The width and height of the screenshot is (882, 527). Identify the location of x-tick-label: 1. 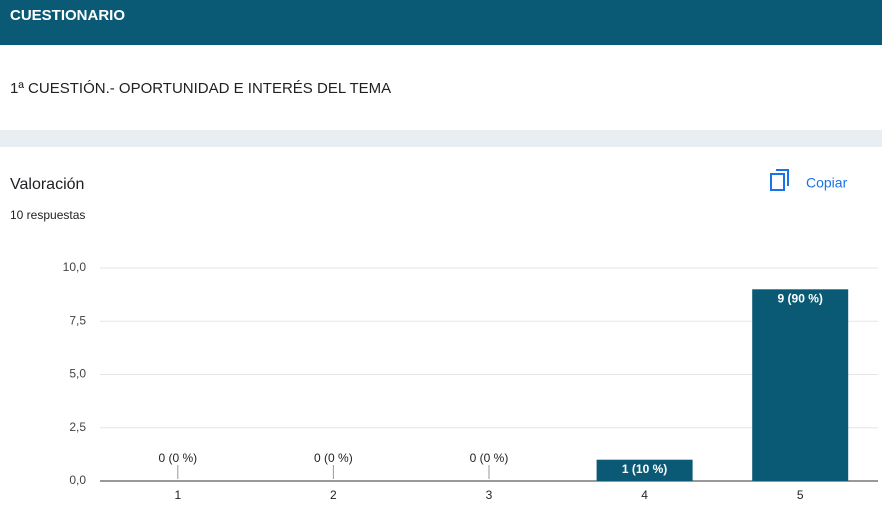
(177, 495).